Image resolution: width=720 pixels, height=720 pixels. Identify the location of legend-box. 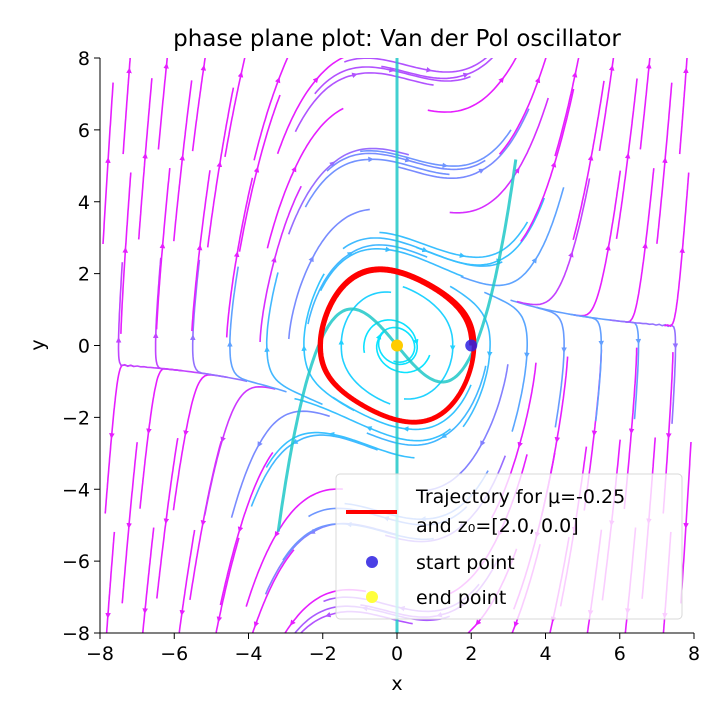
(509, 546).